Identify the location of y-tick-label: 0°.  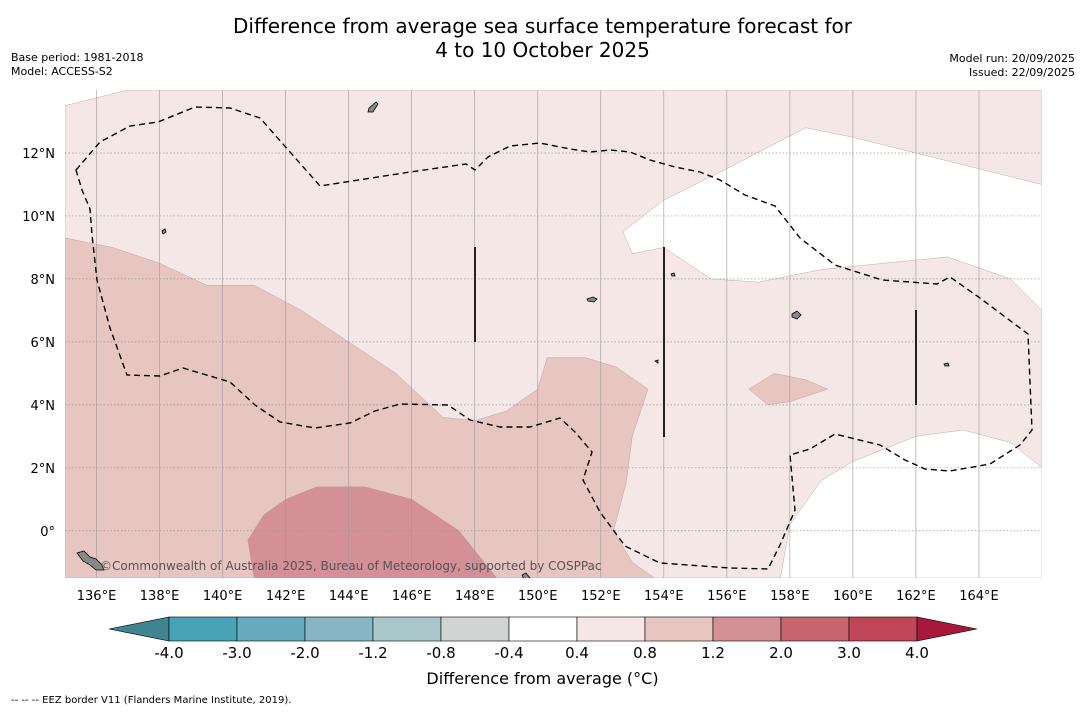
(47, 532).